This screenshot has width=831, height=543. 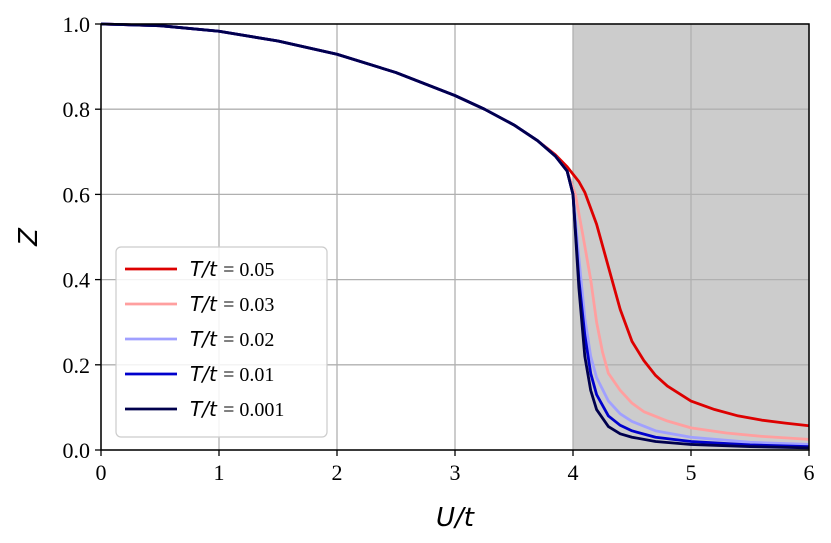 I want to click on legend-label-5: T/t = 0.001, so click(x=237, y=409).